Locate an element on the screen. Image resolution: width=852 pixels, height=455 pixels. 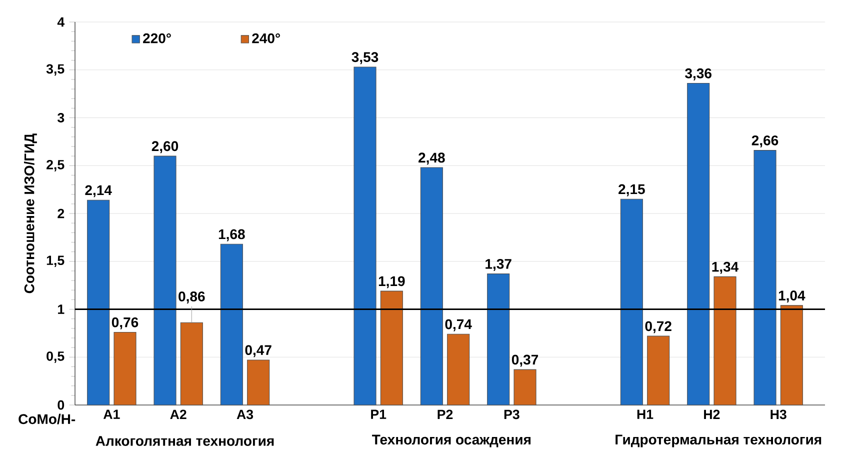
y-tick-label: 0 is located at coordinates (61, 405).